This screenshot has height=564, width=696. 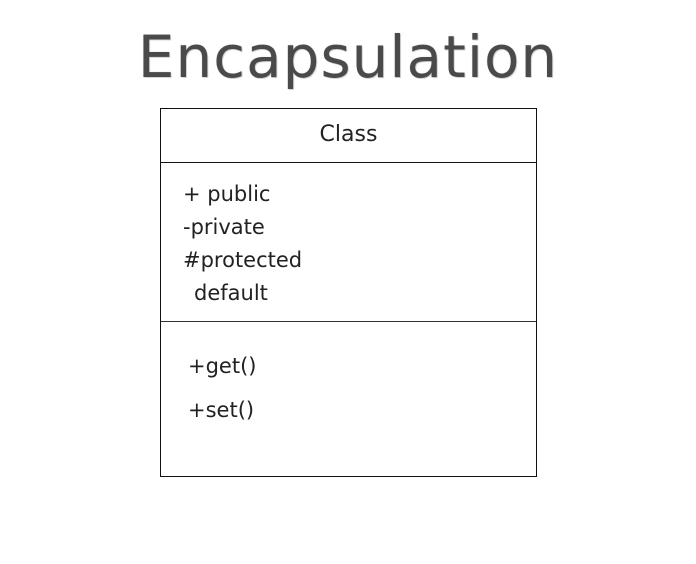 What do you see at coordinates (348, 136) in the screenshot?
I see `class-name-compartment: Class` at bounding box center [348, 136].